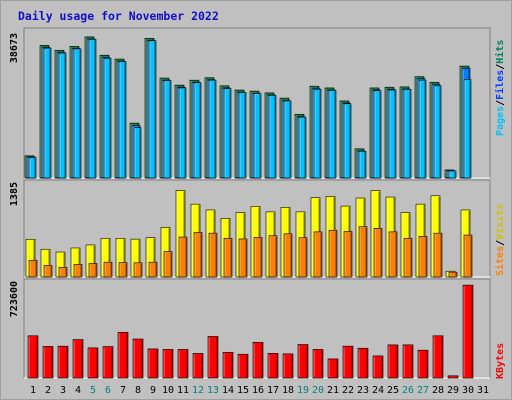  Describe the element at coordinates (500, 261) in the screenshot. I see `legend-sites: Sites` at that location.